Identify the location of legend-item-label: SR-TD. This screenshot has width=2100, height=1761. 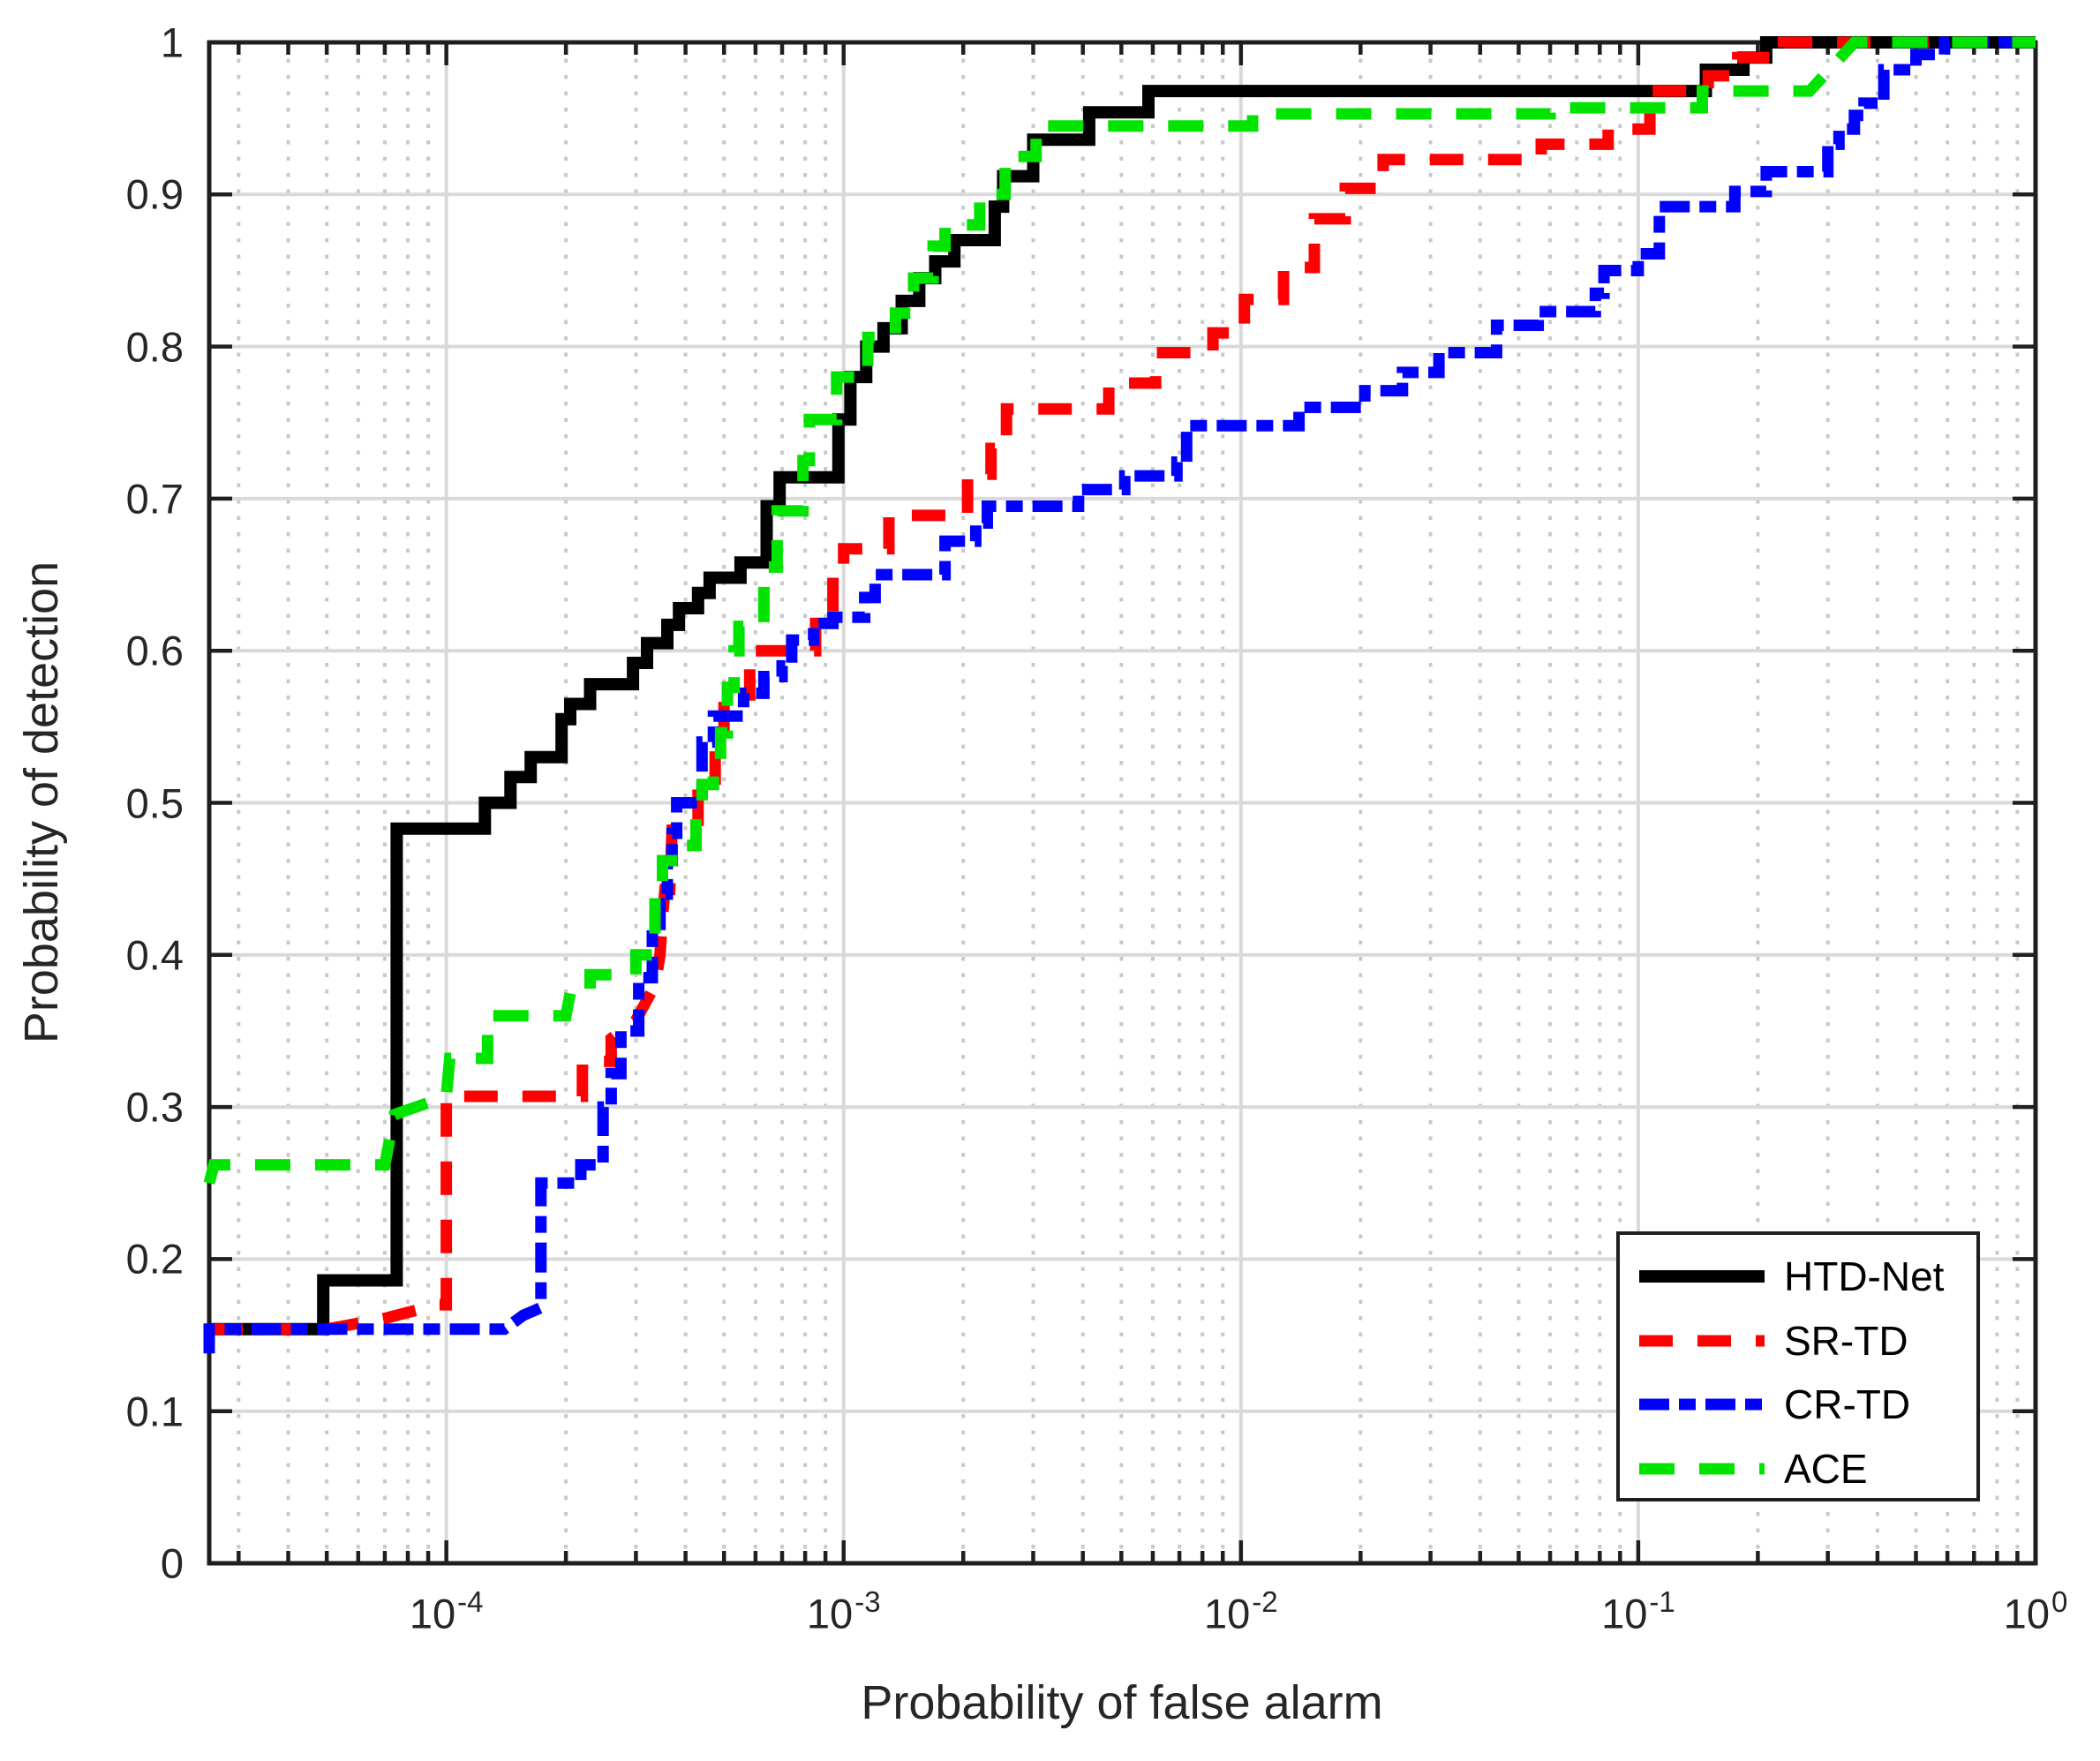
(1846, 1340).